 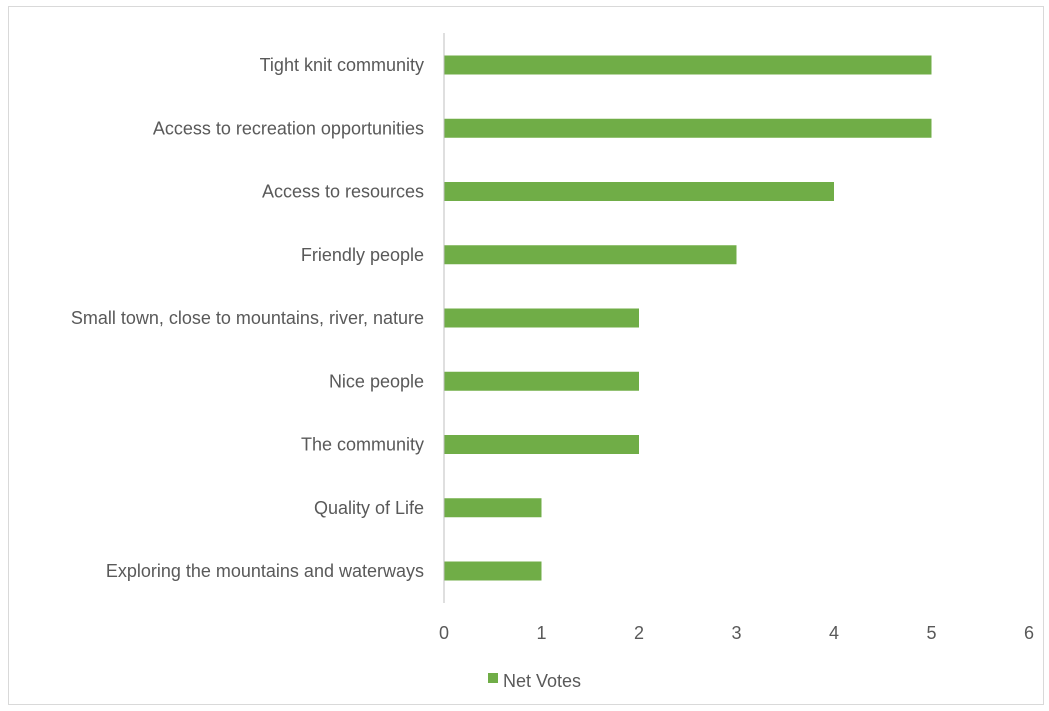 I want to click on value-axis-tick-labels: 0 1 2 3 4 5 6, so click(x=736, y=633).